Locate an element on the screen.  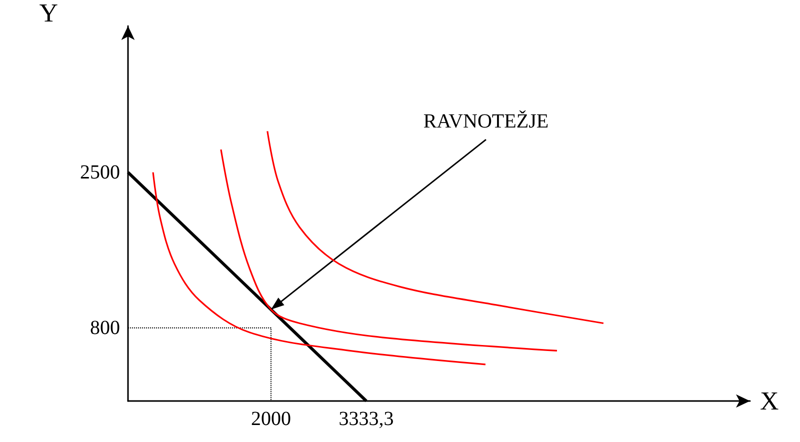
annotation: RAVNOTEŽJE is located at coordinates (486, 121).